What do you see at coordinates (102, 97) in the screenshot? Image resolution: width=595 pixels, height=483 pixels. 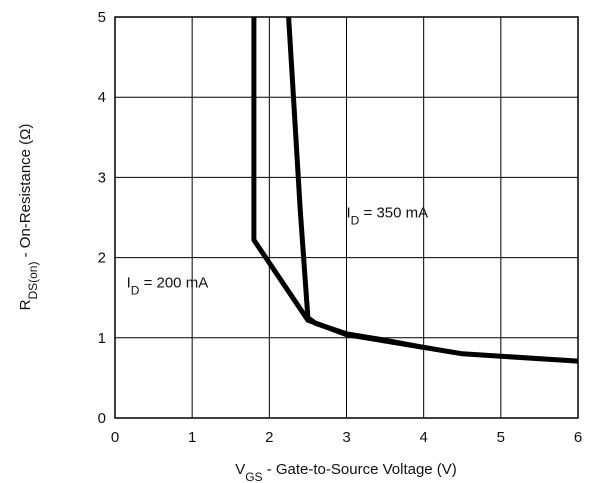 I see `y-tick-label: 4` at bounding box center [102, 97].